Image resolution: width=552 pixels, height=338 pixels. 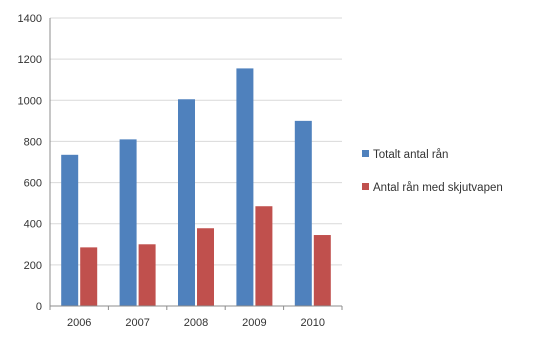 I want to click on bar-skjutvapen-2008, so click(x=205, y=267).